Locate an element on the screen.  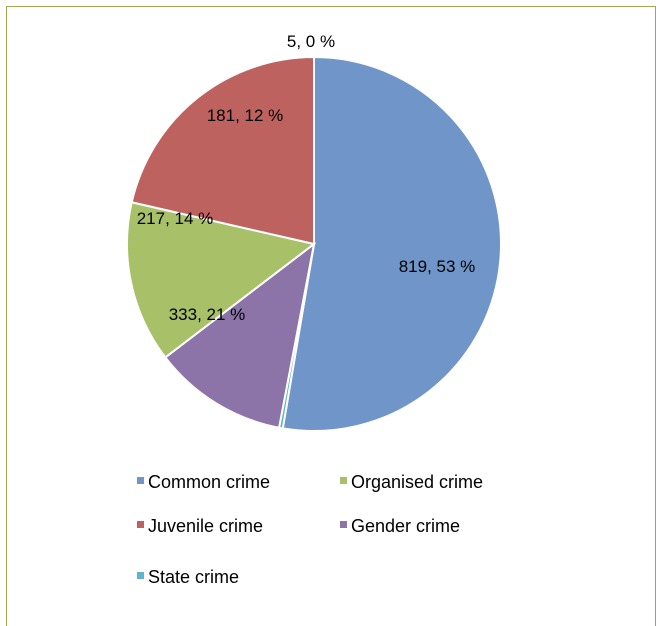
slice-label-organised-crime: 217, 14 % is located at coordinates (175, 218).